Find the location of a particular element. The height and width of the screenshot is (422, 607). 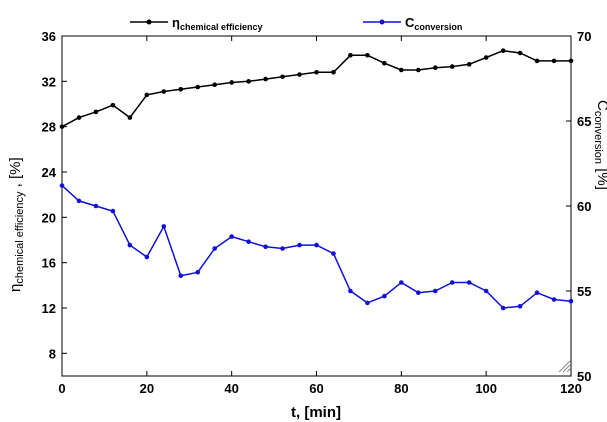

x-tick-label: 20 is located at coordinates (147, 388).